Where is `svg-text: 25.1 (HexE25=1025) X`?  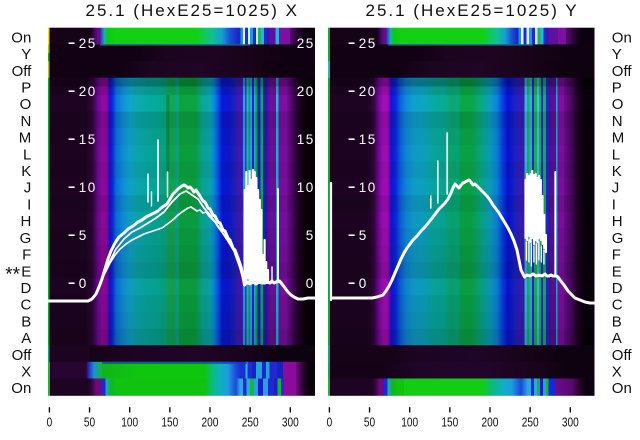 svg-text: 25.1 (HexE25=1025) X is located at coordinates (192, 10).